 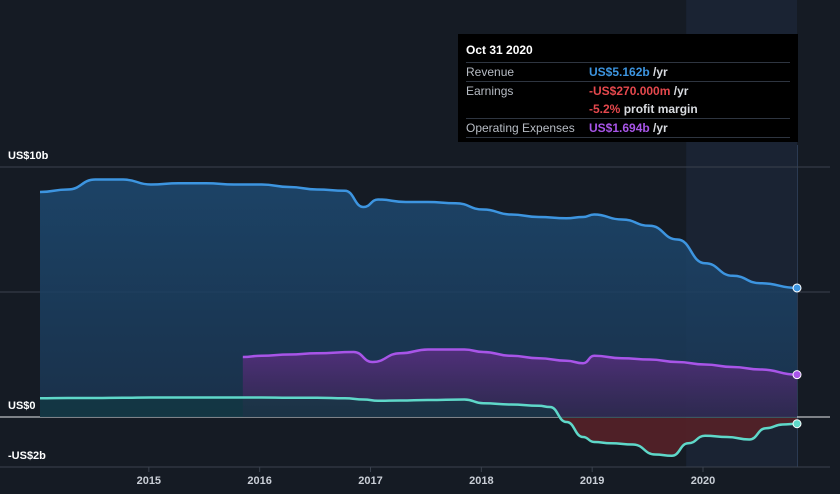 I want to click on earnings-loss-area, so click(x=678, y=437).